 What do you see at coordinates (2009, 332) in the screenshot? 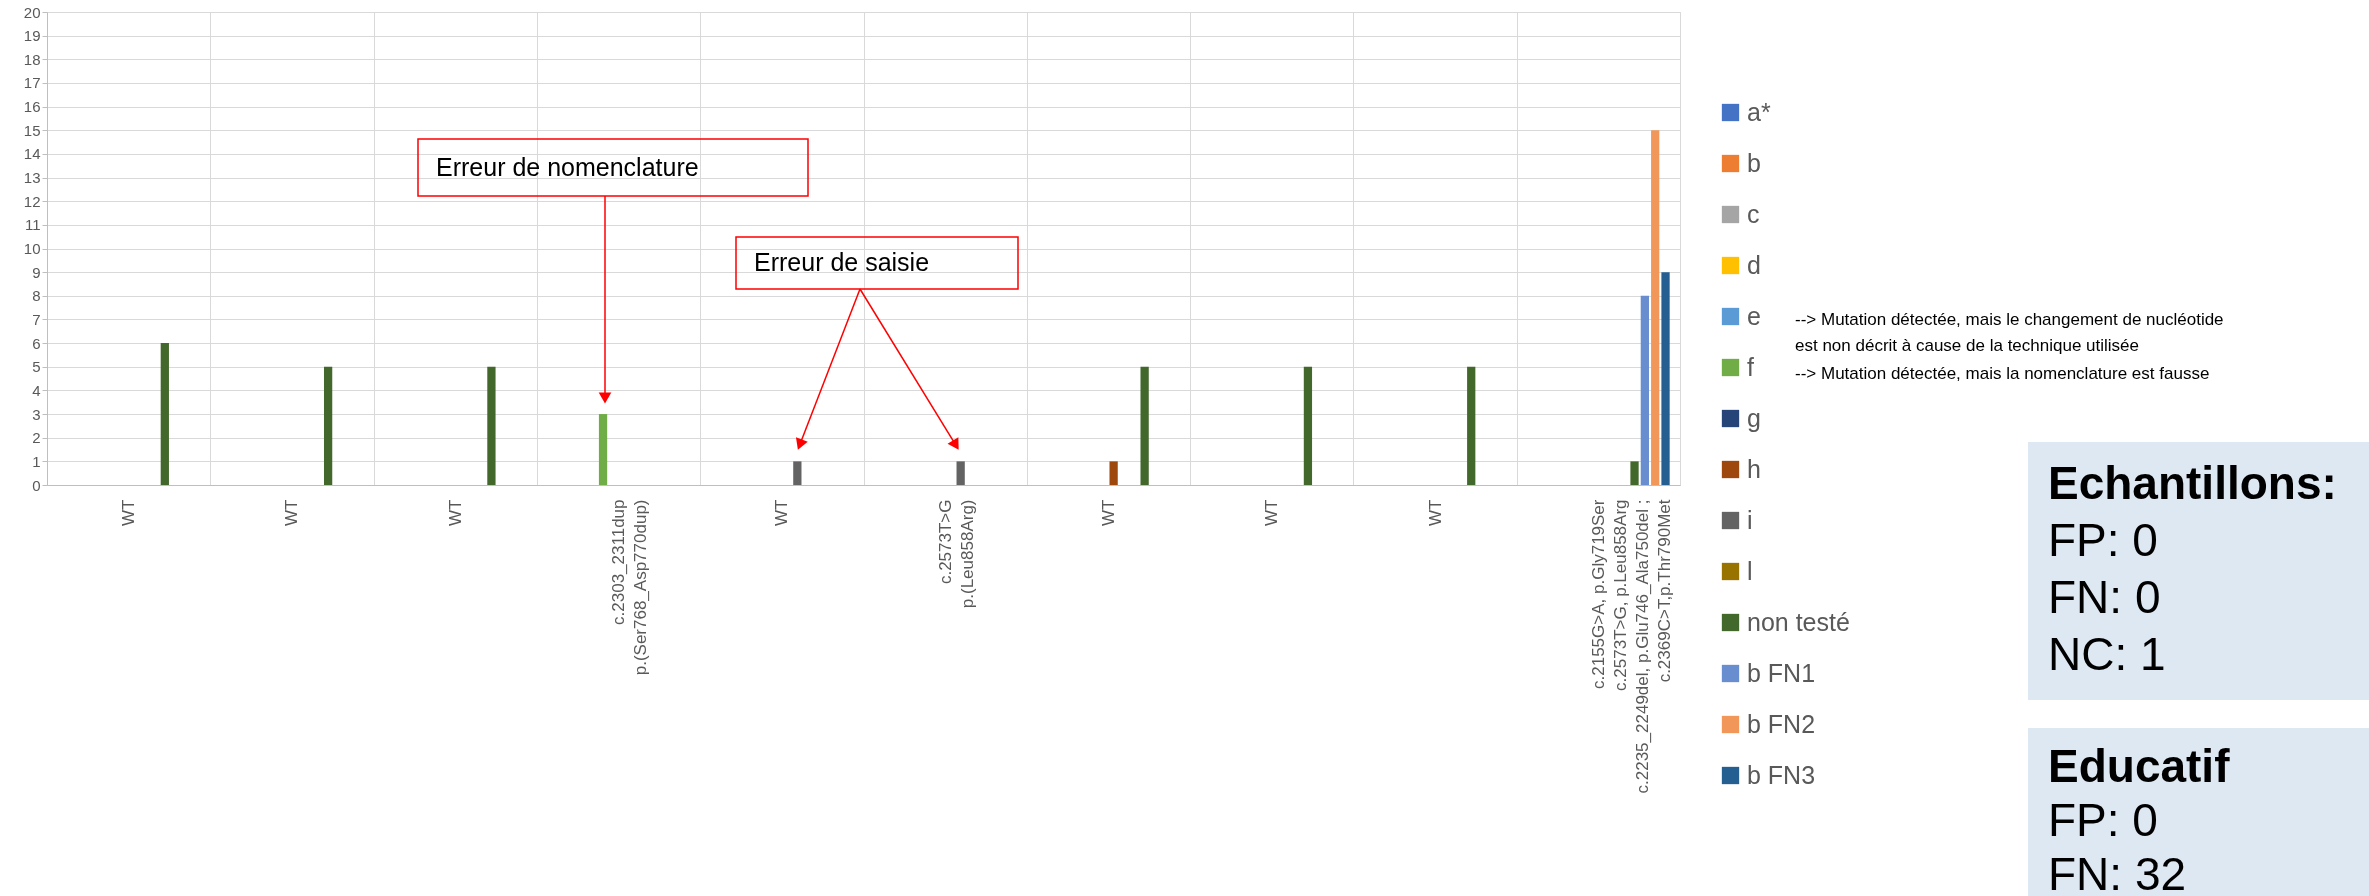
I see `text: --> Mutation détectée, mais le changement de nucléotide est non décrit à cause de la technique utilisée` at bounding box center [2009, 332].